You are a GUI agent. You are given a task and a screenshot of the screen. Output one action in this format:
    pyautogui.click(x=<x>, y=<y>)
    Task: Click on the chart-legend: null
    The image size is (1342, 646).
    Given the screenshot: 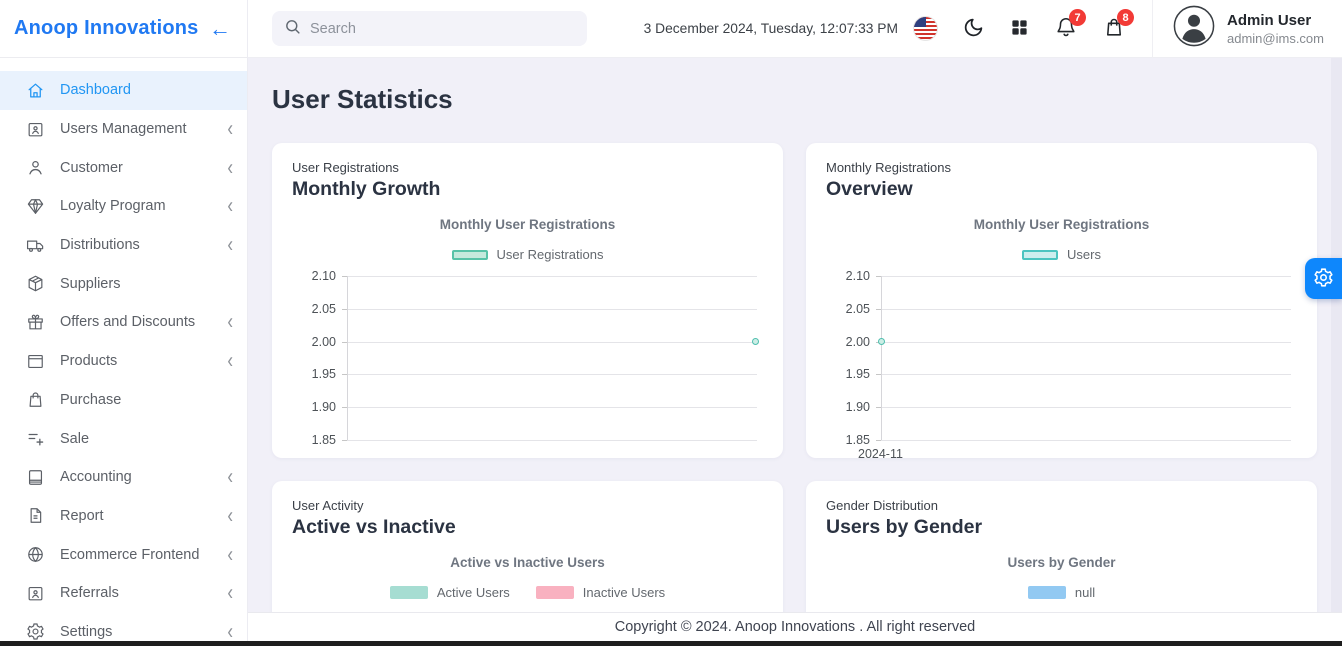 What is the action you would take?
    pyautogui.click(x=1061, y=592)
    